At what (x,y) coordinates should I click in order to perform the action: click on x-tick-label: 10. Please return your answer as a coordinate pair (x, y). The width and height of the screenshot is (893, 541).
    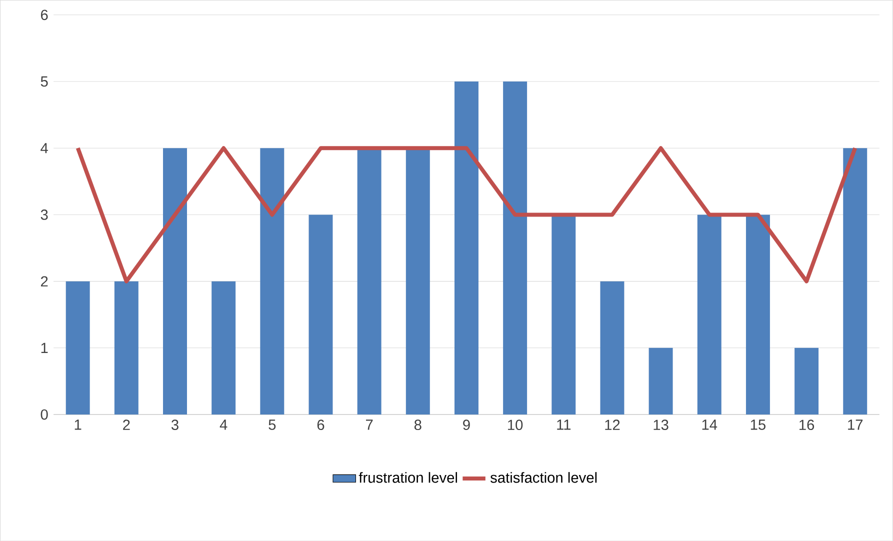
    Looking at the image, I should click on (515, 425).